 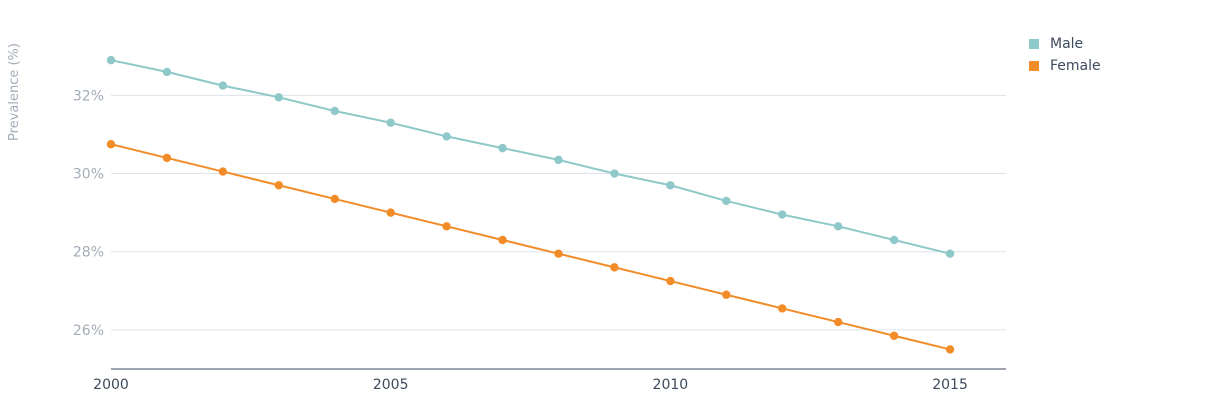 What do you see at coordinates (111, 385) in the screenshot?
I see `x-tick-label: 2000` at bounding box center [111, 385].